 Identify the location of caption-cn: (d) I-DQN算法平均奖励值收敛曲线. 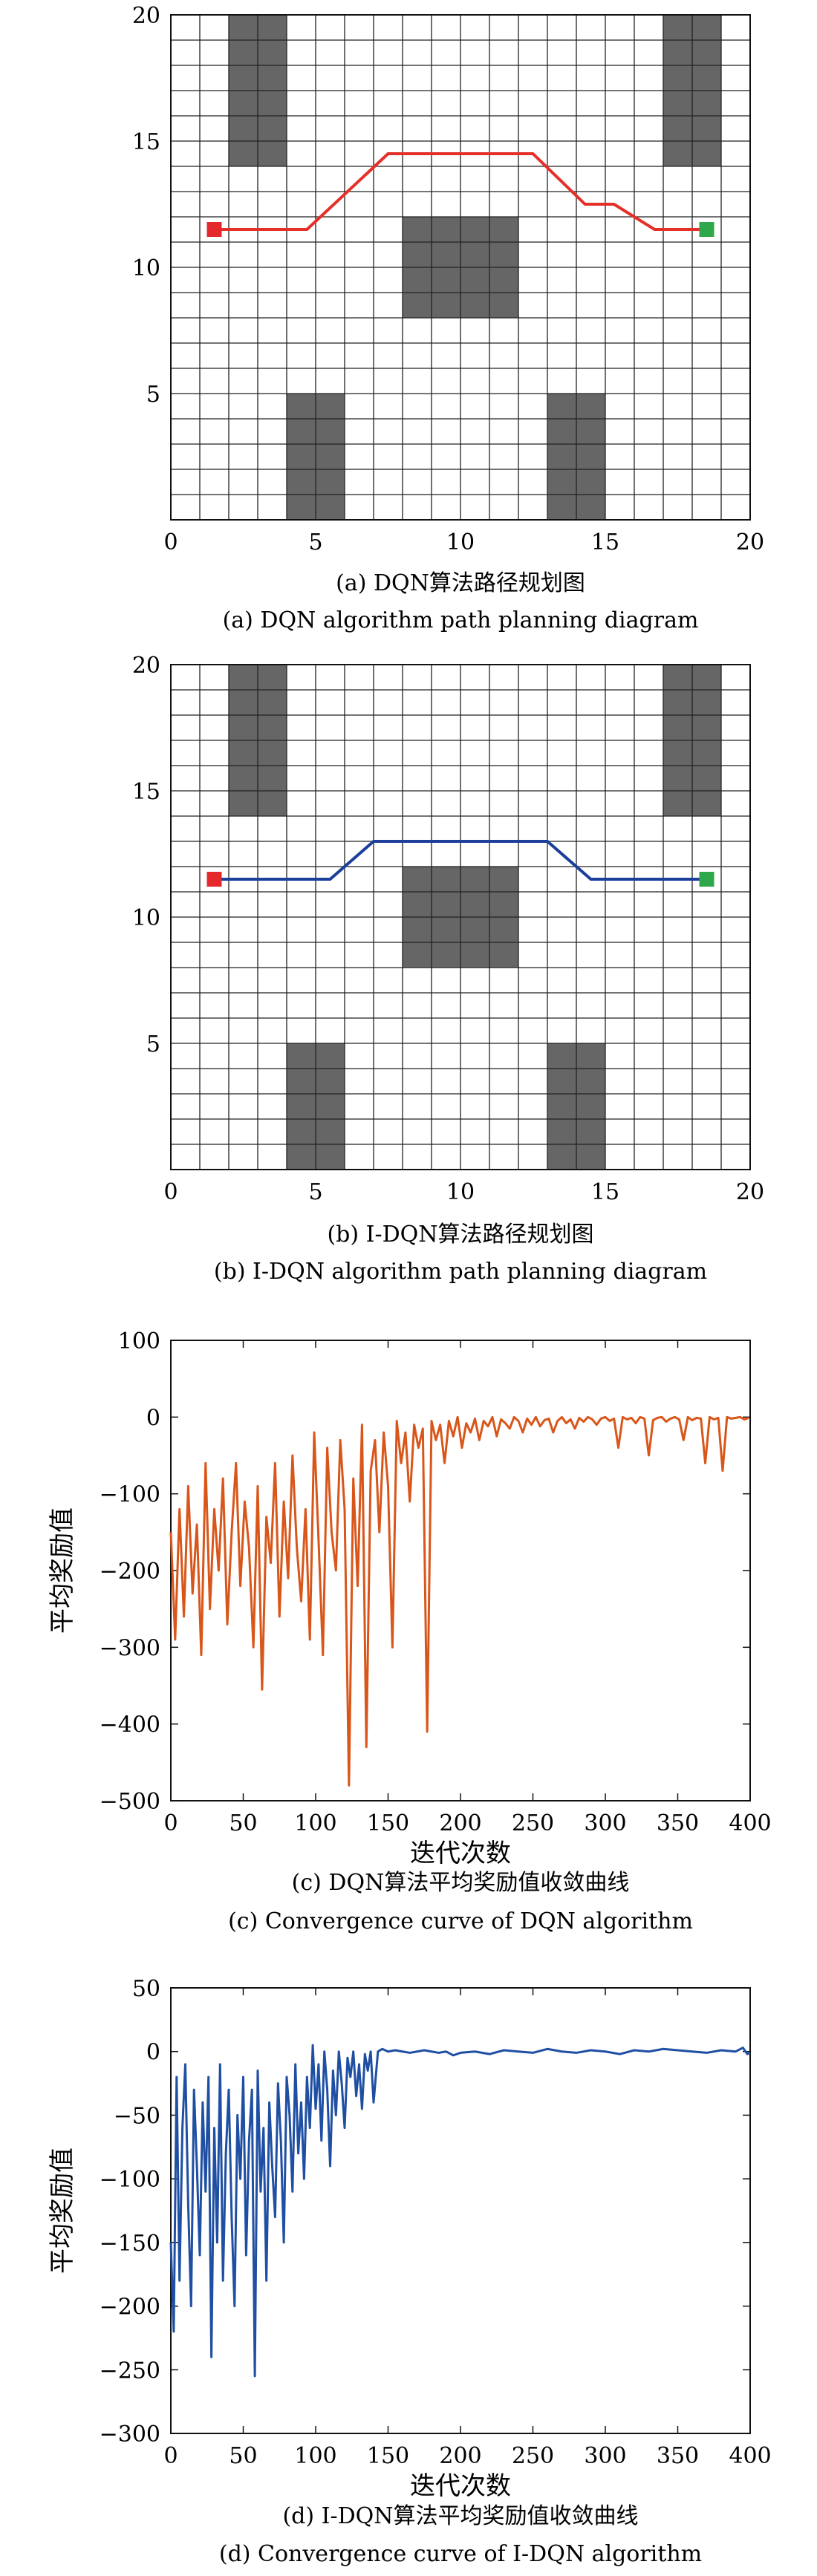
(460, 2516).